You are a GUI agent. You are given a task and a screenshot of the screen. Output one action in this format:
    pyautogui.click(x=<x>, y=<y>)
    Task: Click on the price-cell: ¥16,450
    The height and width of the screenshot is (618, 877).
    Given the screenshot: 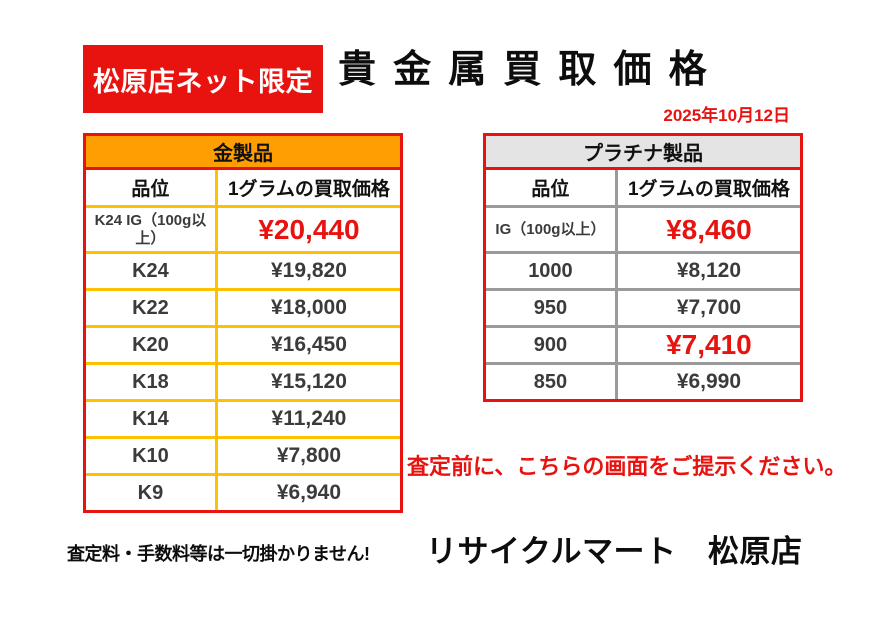 What is the action you would take?
    pyautogui.click(x=308, y=344)
    